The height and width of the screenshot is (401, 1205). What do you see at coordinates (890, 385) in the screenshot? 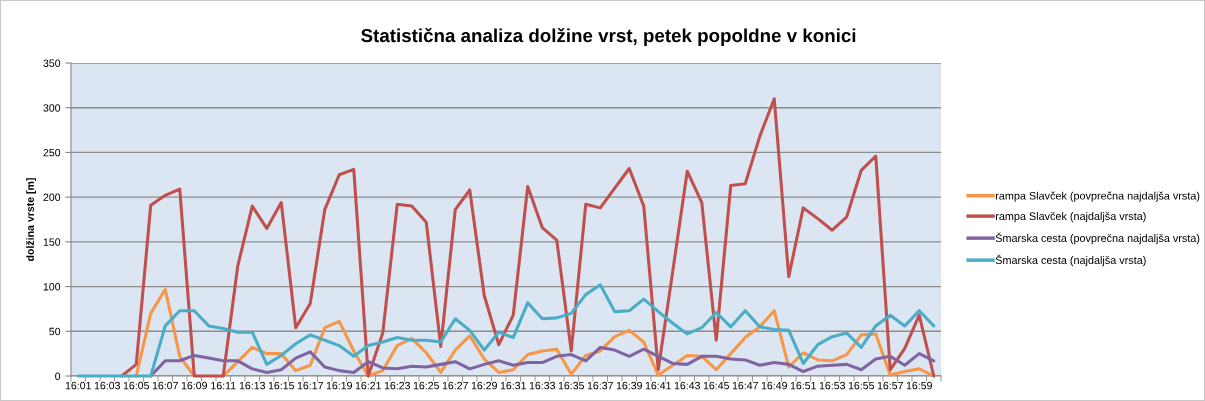
I see `x-tick-label: 16:57` at bounding box center [890, 385].